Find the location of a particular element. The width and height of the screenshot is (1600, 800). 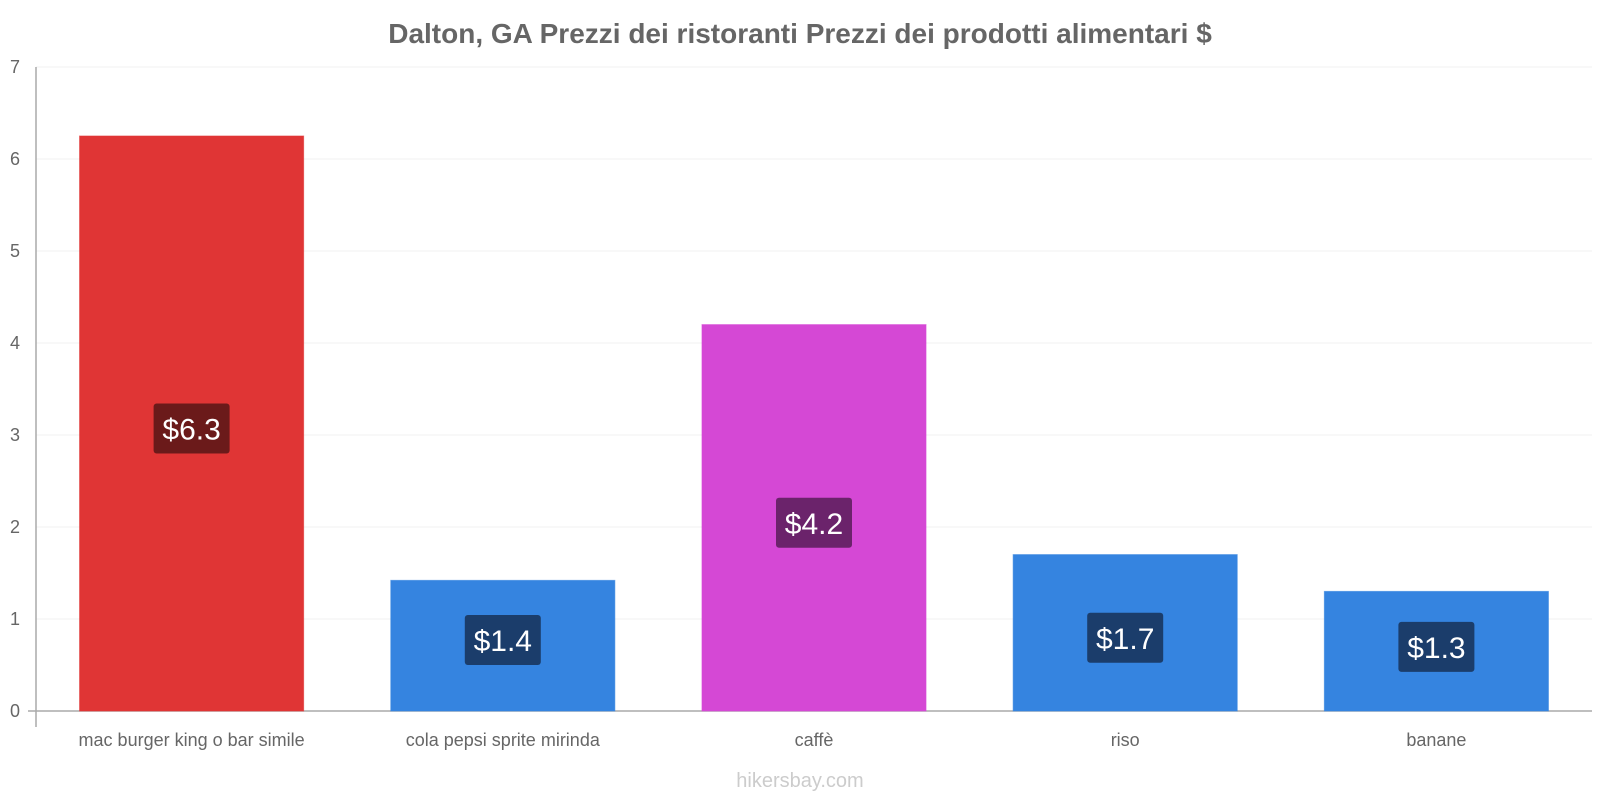

value-label: $1.3 is located at coordinates (1436, 648).